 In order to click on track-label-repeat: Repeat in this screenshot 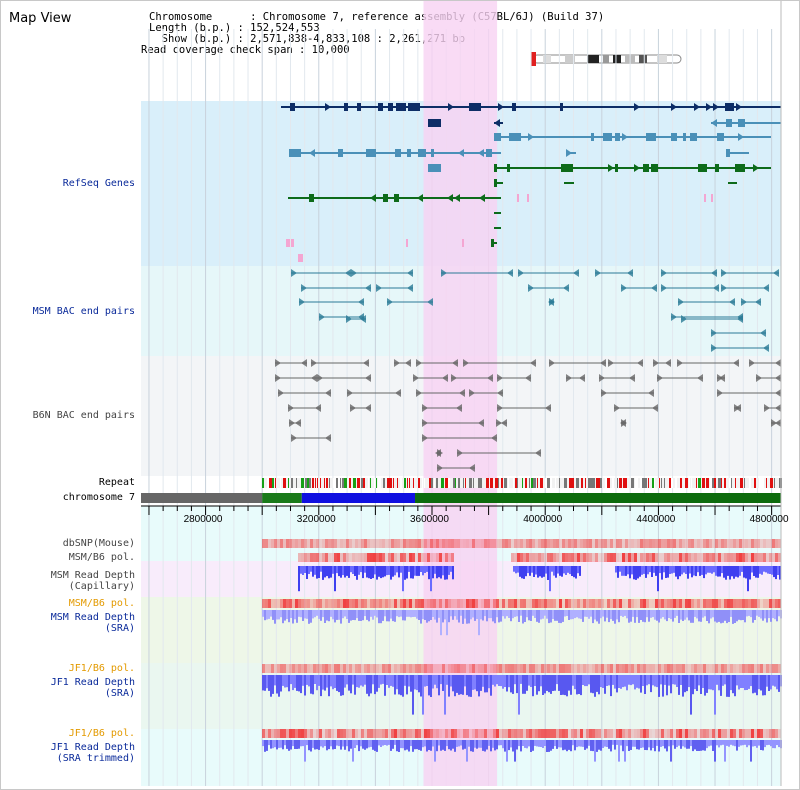, I will do `click(116, 482)`.